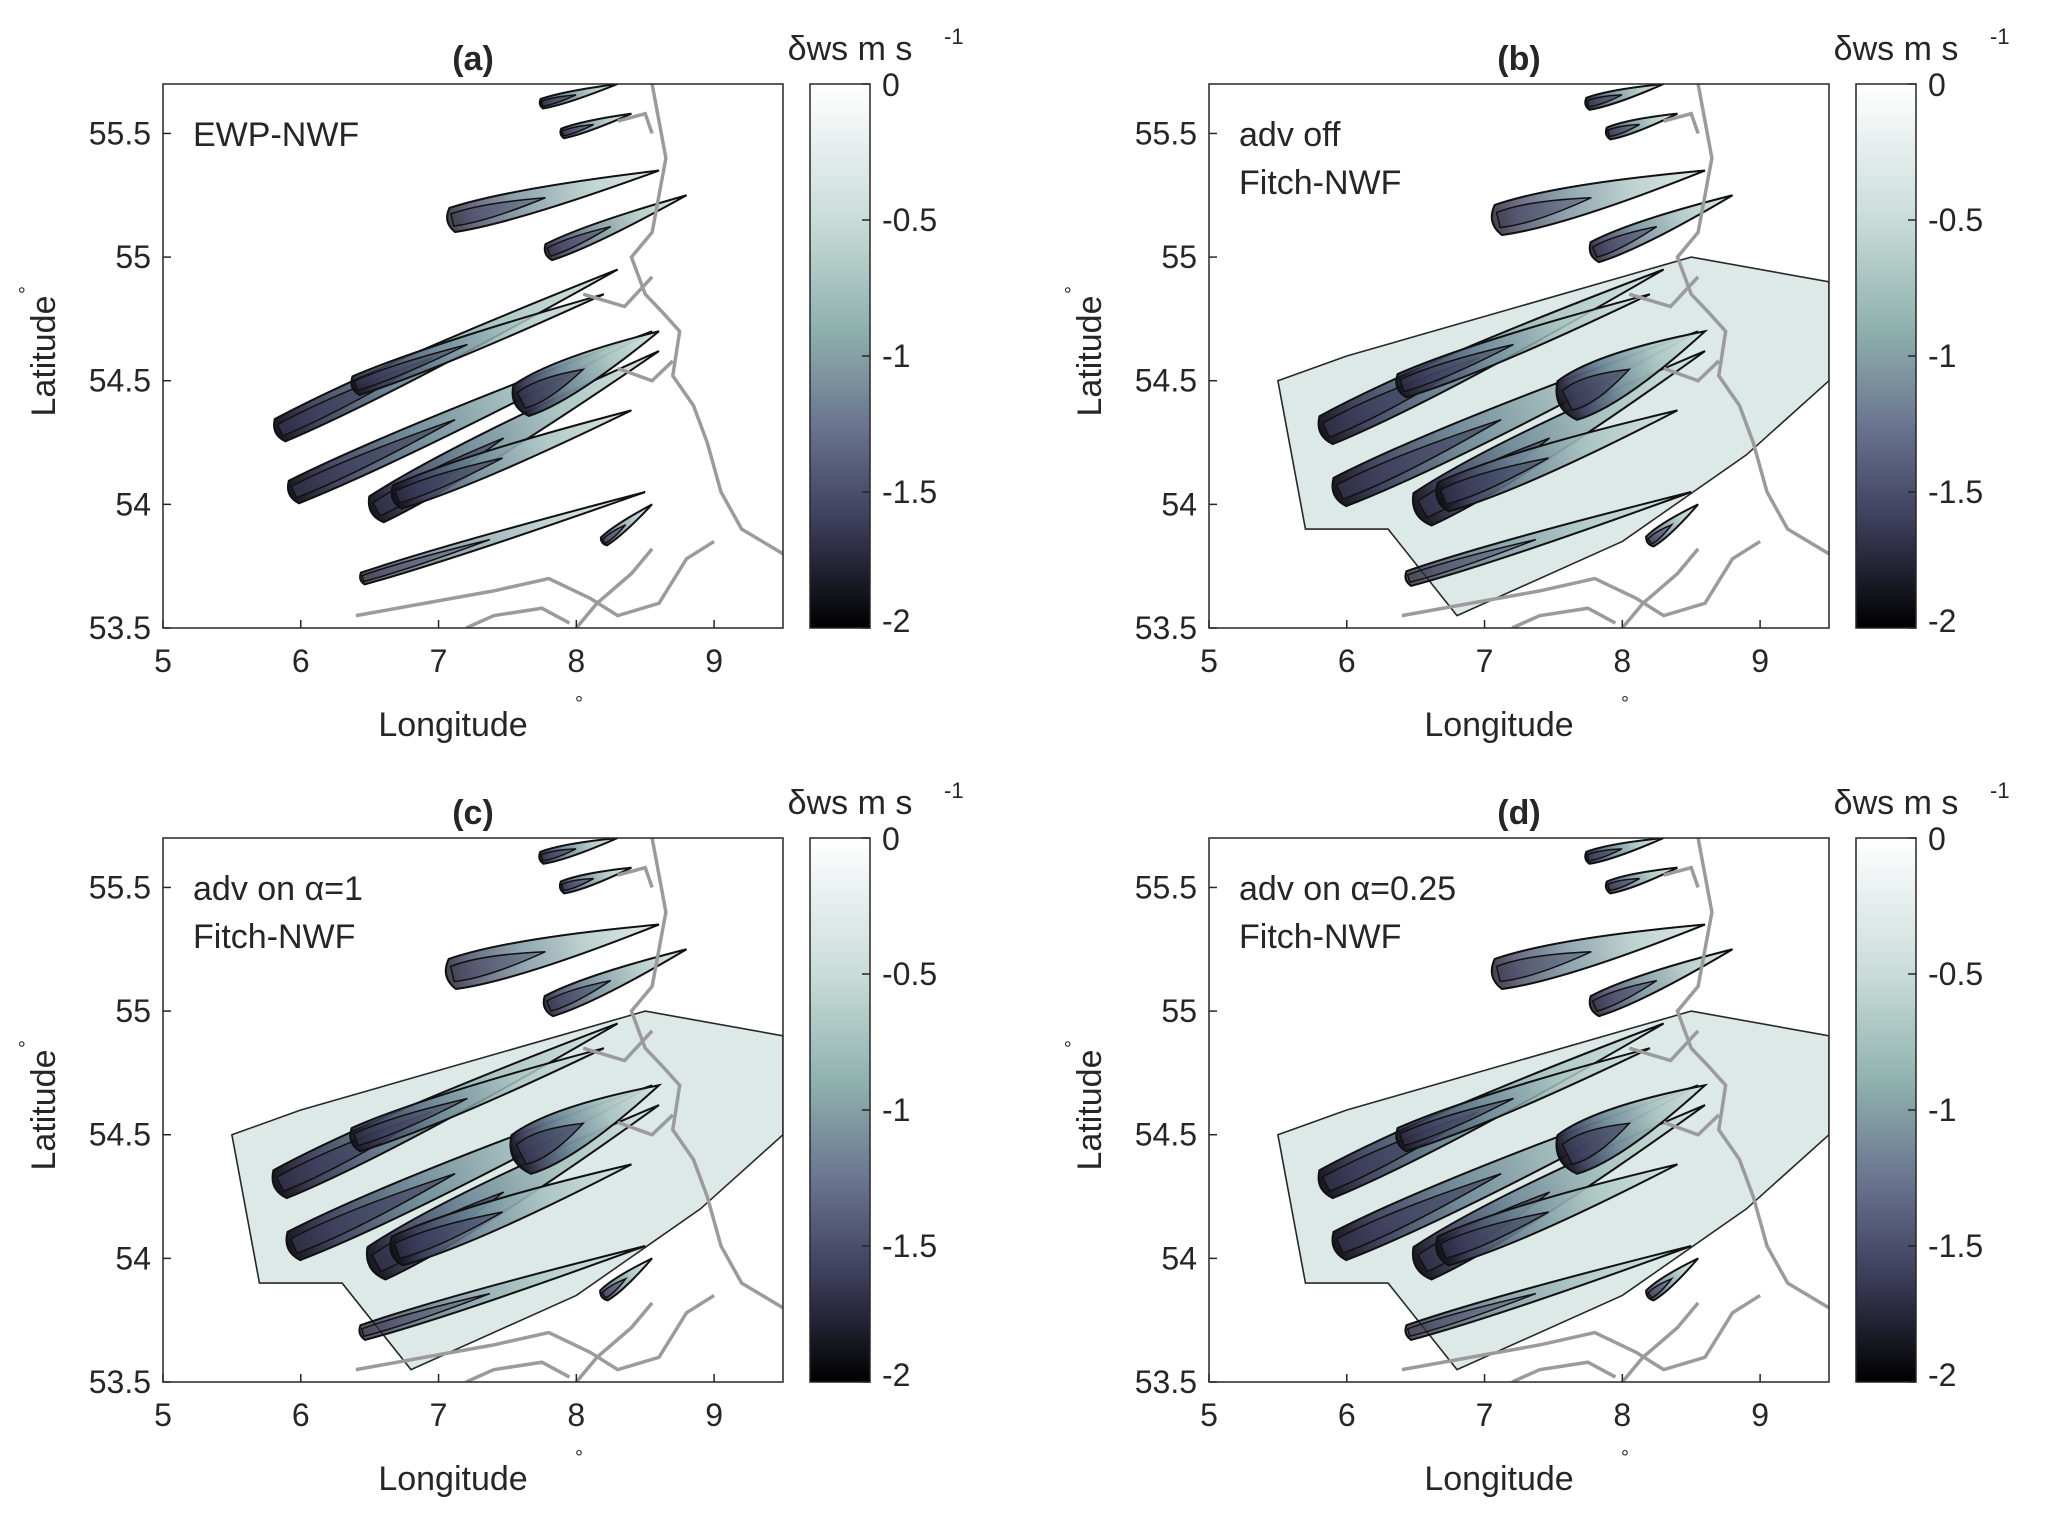  What do you see at coordinates (439, 661) in the screenshot?
I see `x-tick-label: 7` at bounding box center [439, 661].